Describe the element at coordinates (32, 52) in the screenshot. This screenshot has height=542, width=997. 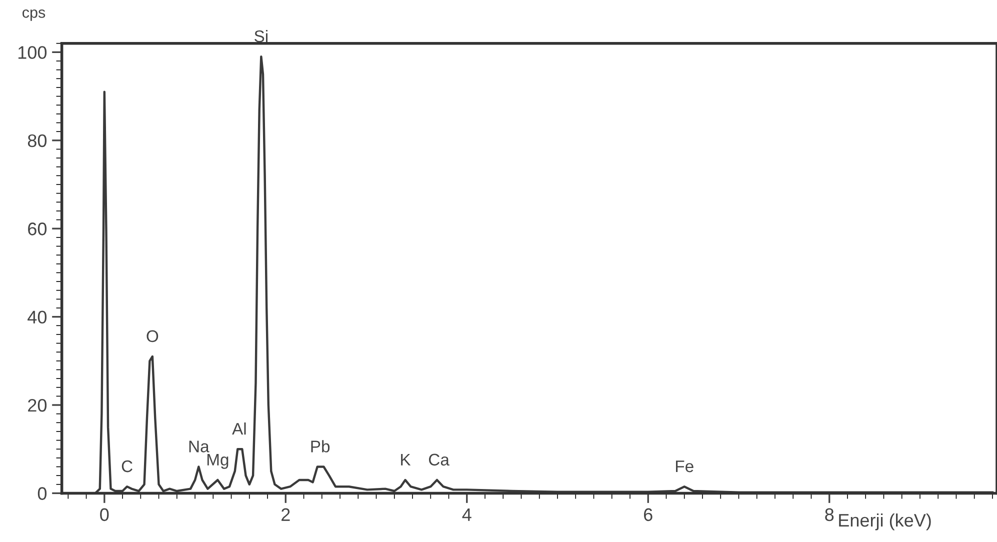
I see `y-tick-label: 100` at that location.